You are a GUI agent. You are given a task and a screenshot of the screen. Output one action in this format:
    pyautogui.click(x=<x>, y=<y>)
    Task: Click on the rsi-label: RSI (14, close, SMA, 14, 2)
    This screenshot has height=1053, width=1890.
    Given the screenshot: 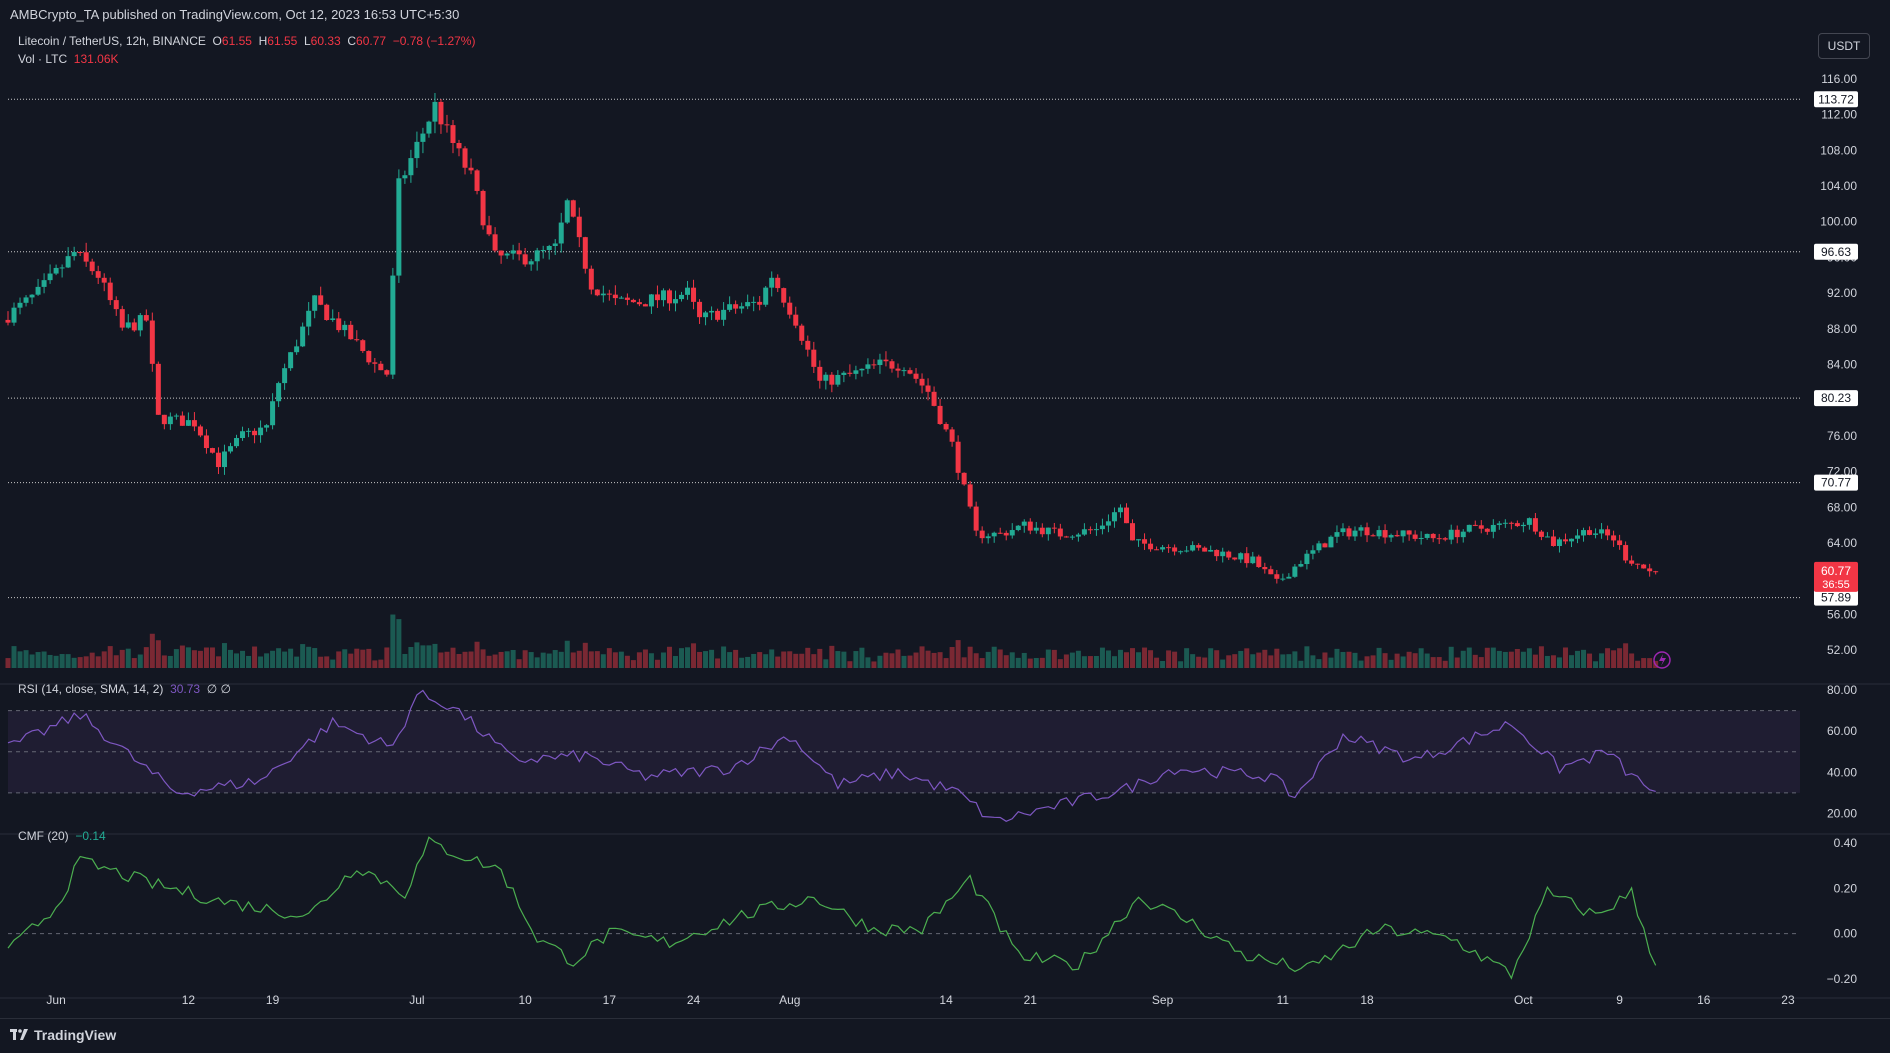 What is the action you would take?
    pyautogui.click(x=91, y=689)
    